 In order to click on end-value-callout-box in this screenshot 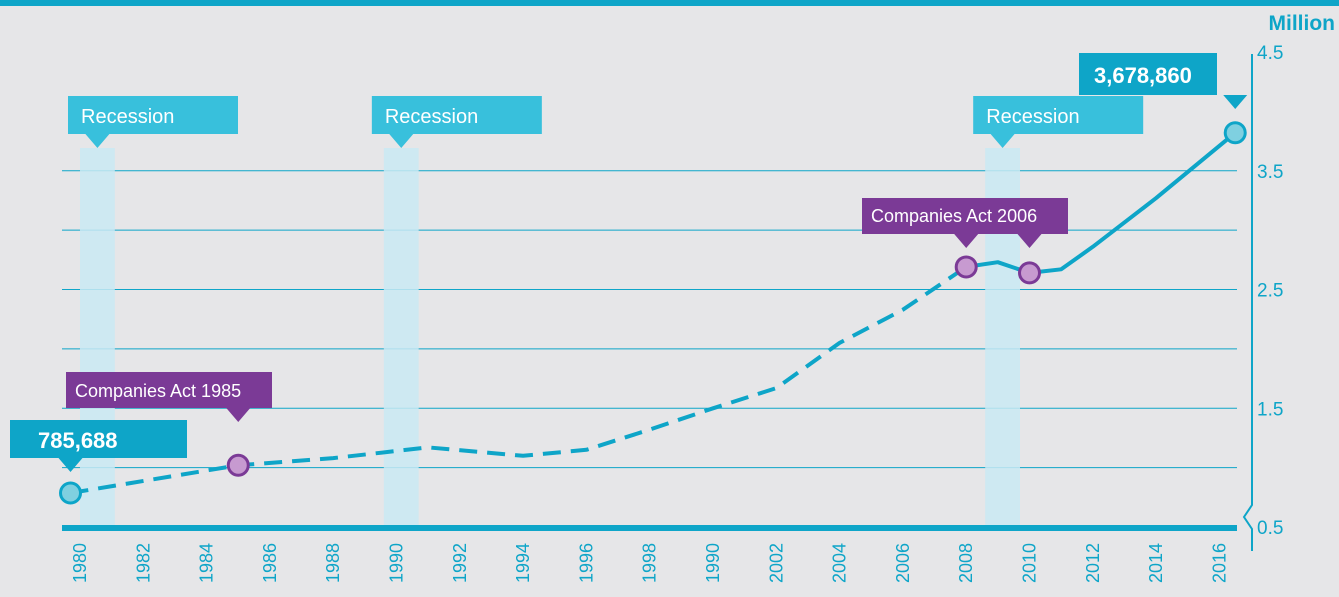, I will do `click(1163, 81)`.